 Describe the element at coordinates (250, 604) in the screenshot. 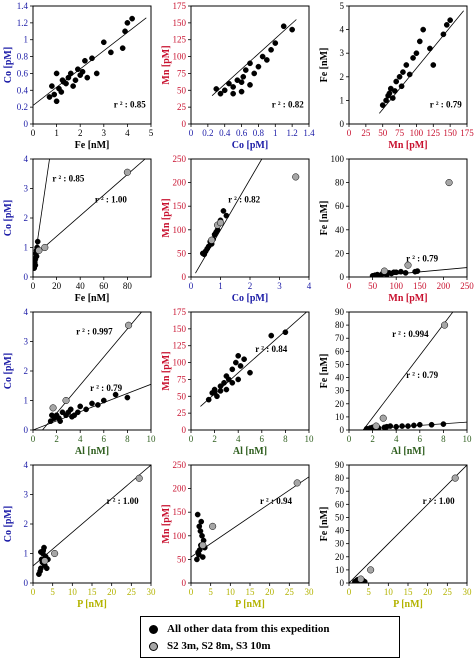

I see `x-axis-label: P [nM]` at that location.